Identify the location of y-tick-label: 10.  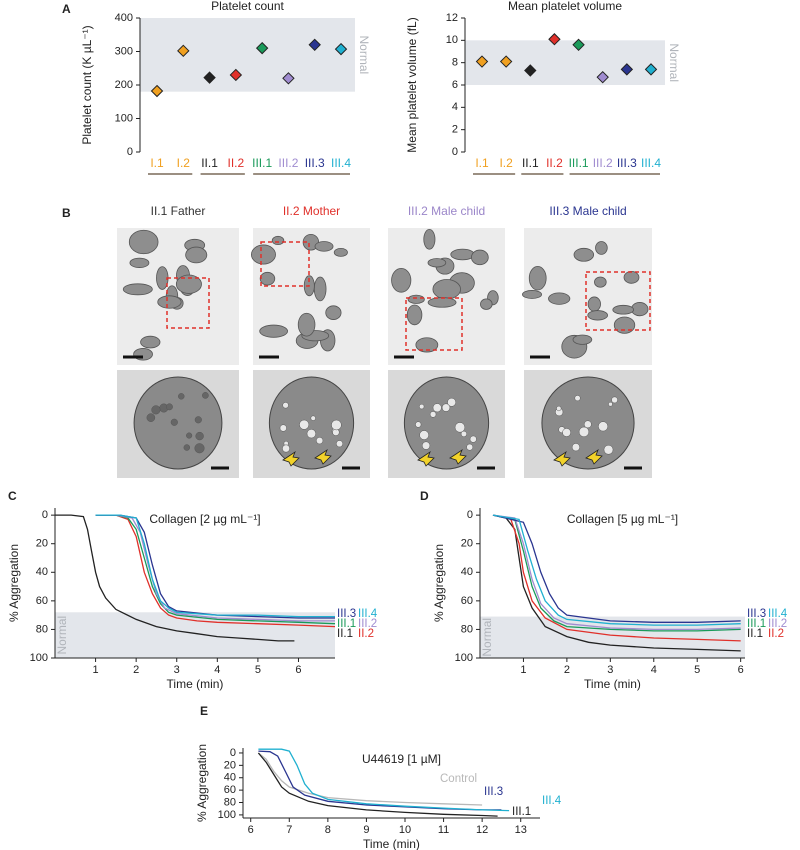
(452, 40).